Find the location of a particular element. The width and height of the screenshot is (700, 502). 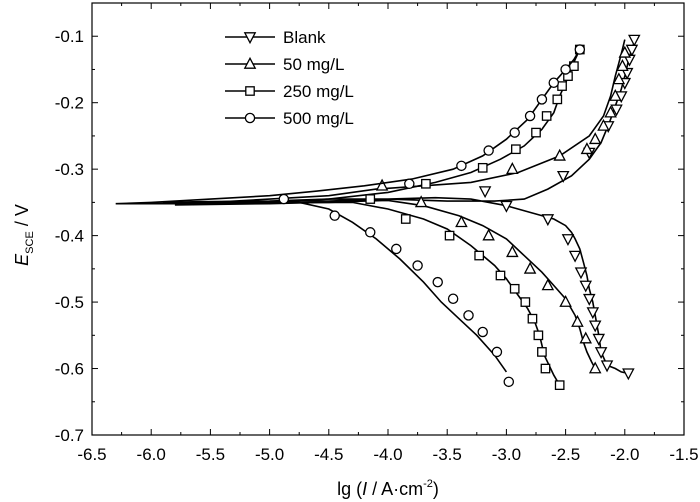

legend-entry: Blank is located at coordinates (275, 37).